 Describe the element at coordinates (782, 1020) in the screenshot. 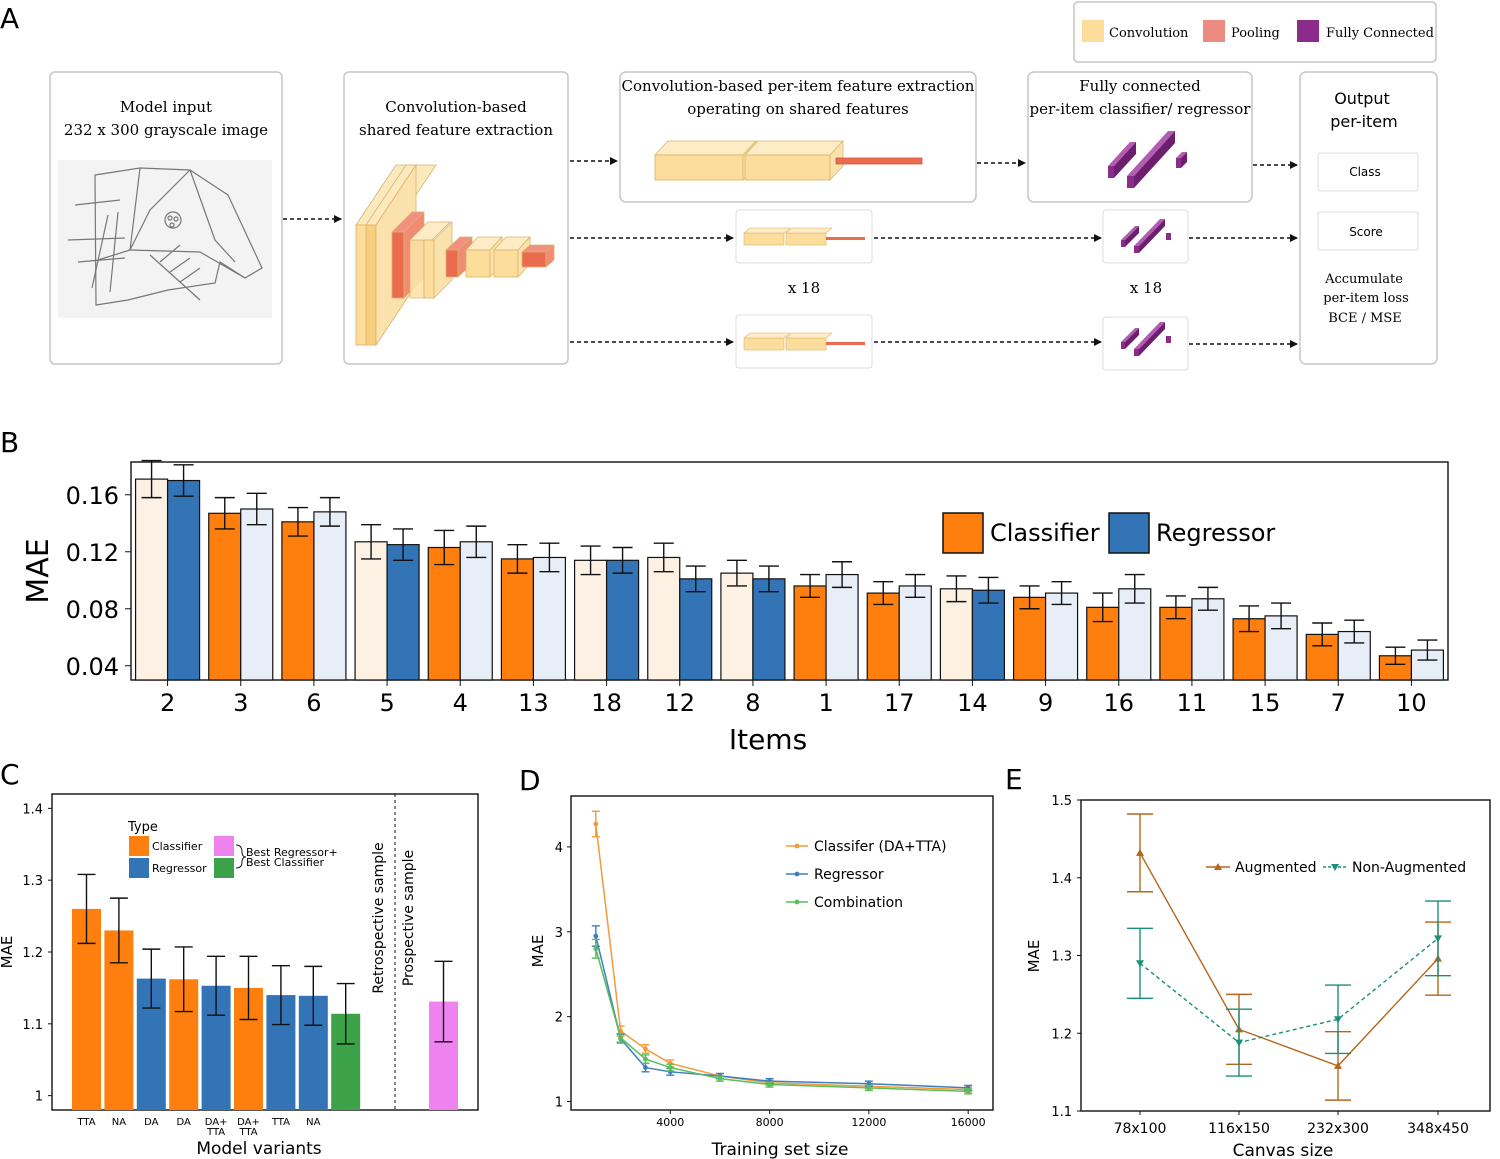

I see `d-line-combination` at that location.